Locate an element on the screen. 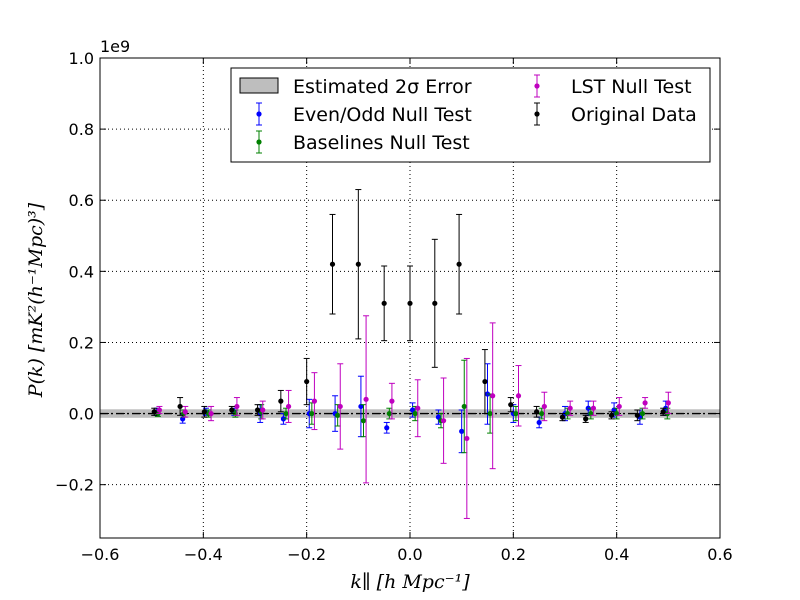  legend-item: Original Data is located at coordinates (615, 114).